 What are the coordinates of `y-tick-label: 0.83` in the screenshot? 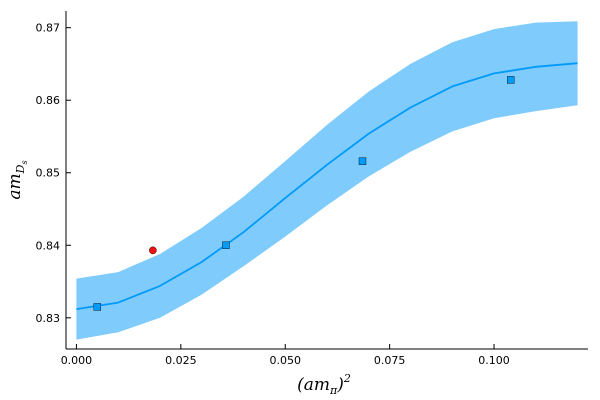 It's located at (48, 318).